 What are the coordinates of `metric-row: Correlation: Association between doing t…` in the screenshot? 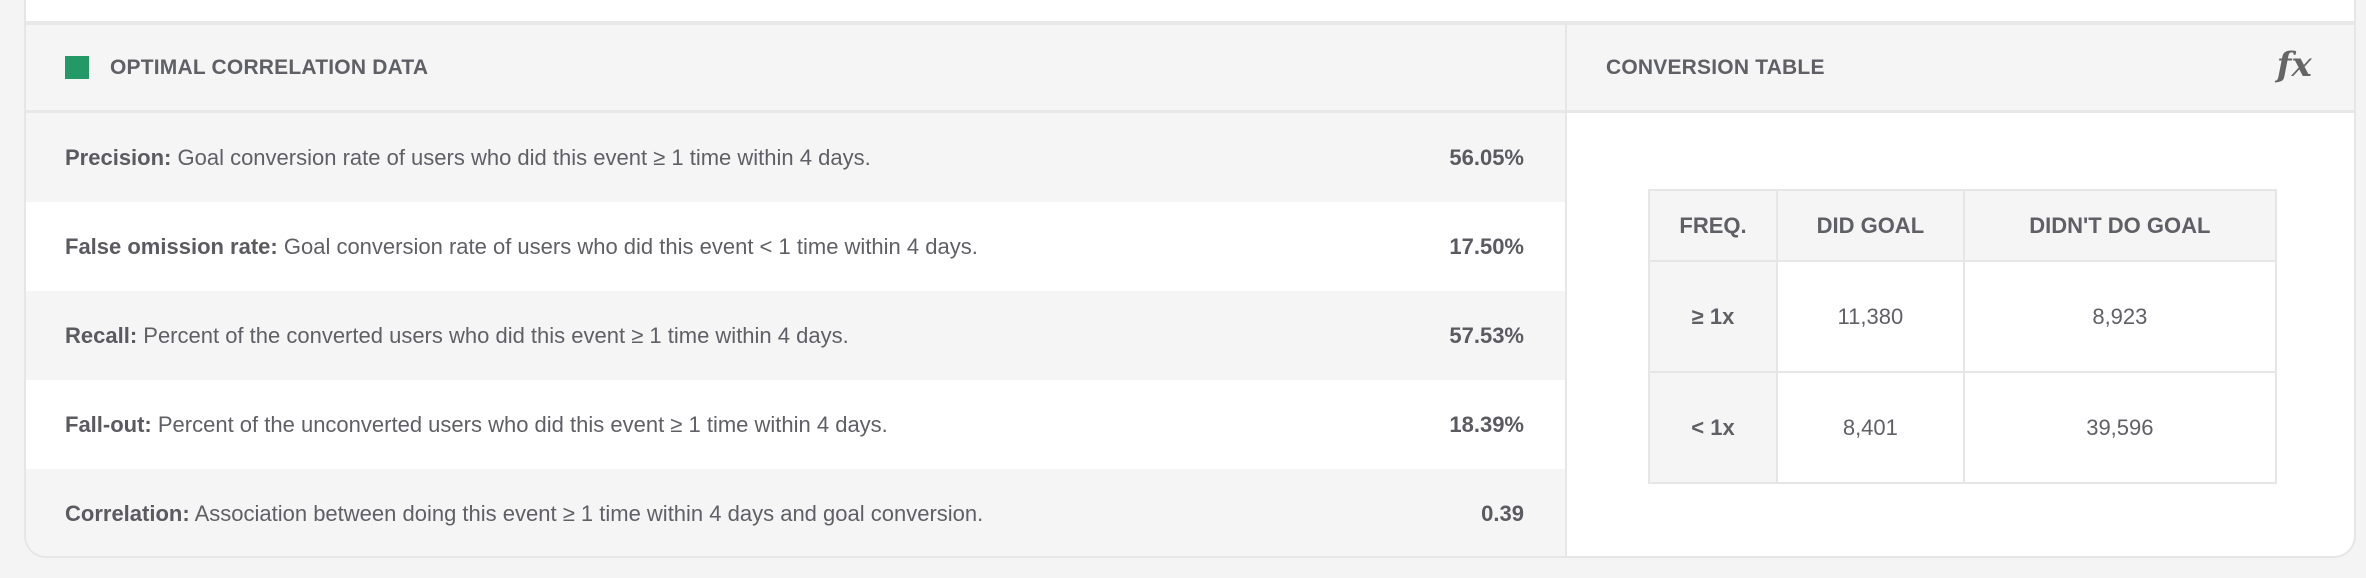 It's located at (795, 512).